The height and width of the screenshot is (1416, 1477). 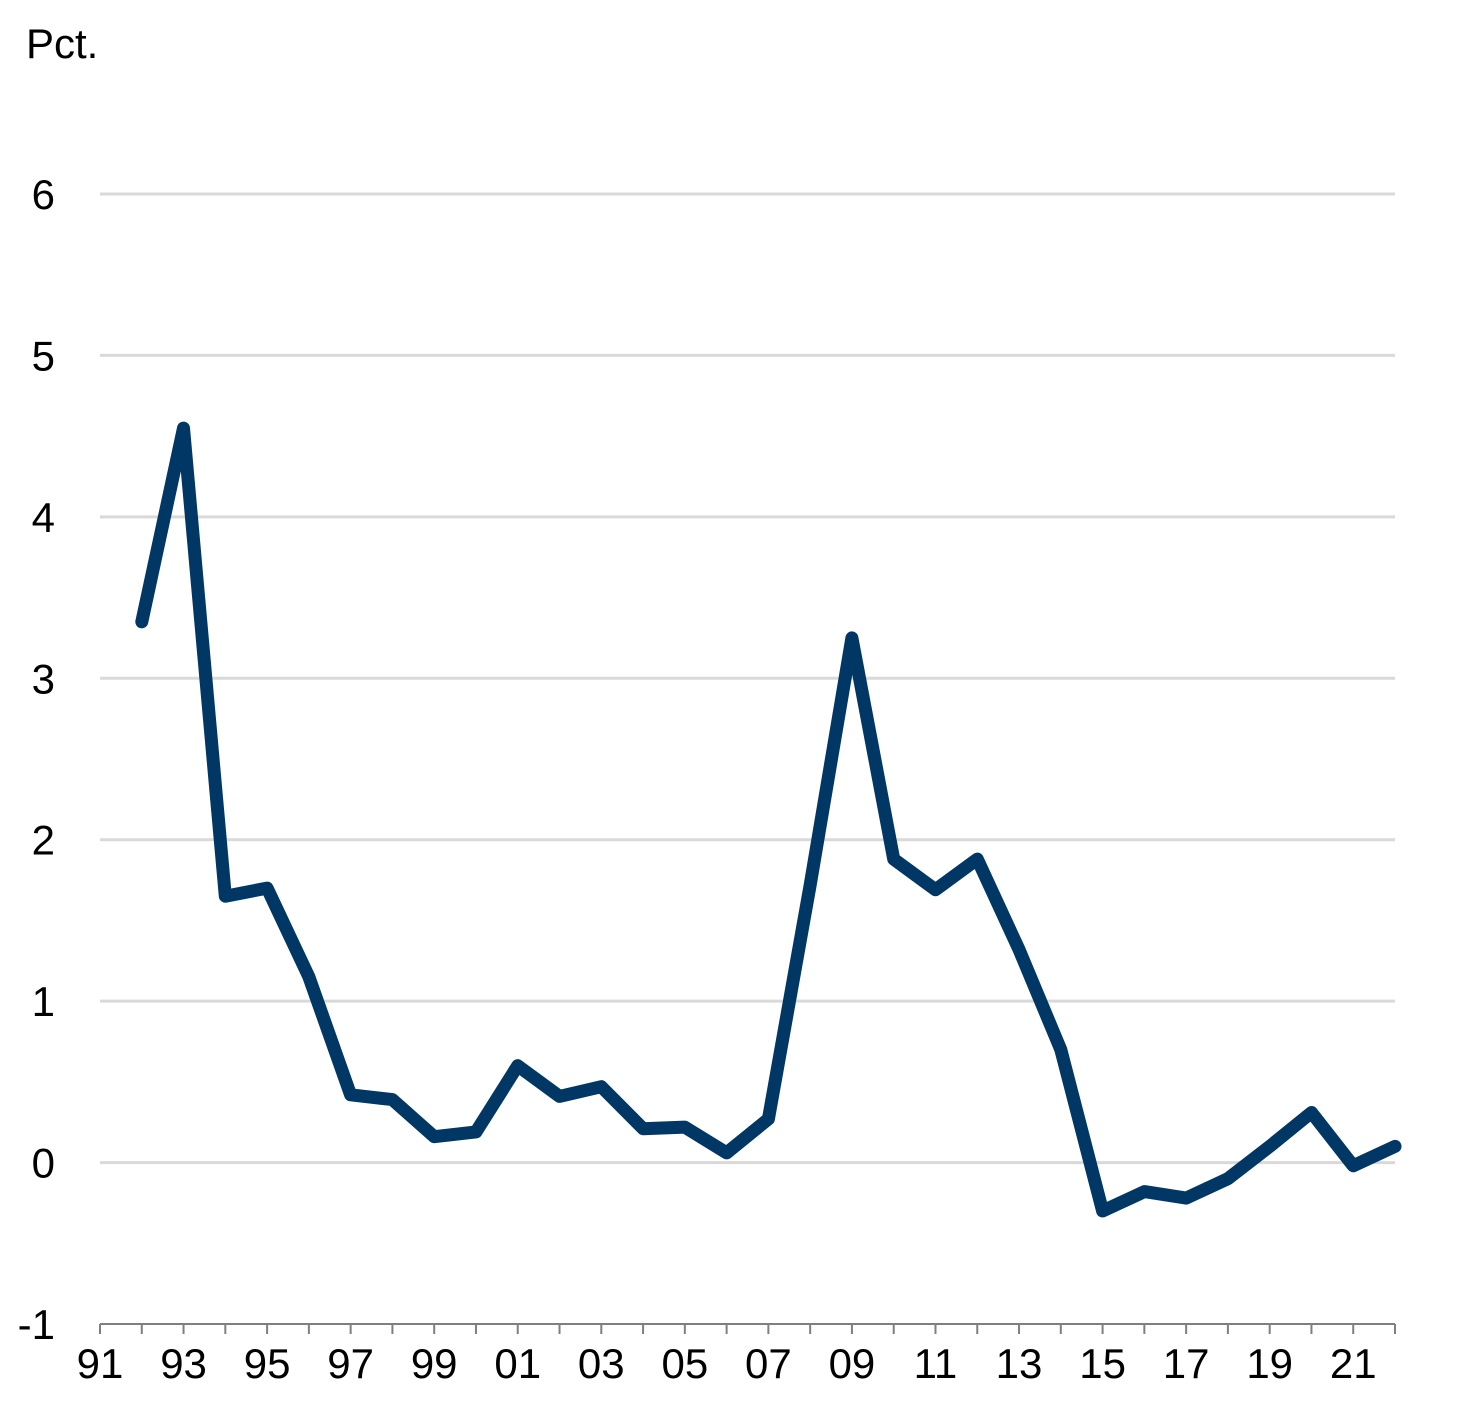 I want to click on y-tick-label-5: 5, so click(x=43, y=355).